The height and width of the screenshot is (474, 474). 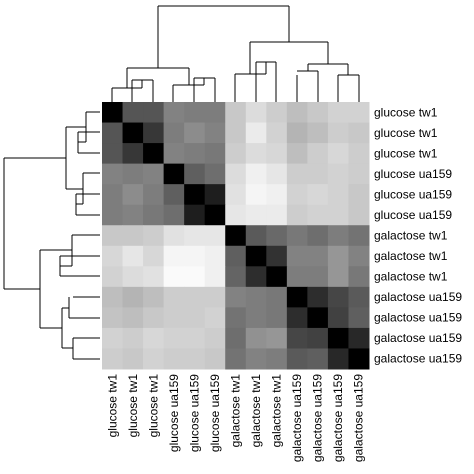 What do you see at coordinates (406, 153) in the screenshot?
I see `row-label-2: glucose tw1` at bounding box center [406, 153].